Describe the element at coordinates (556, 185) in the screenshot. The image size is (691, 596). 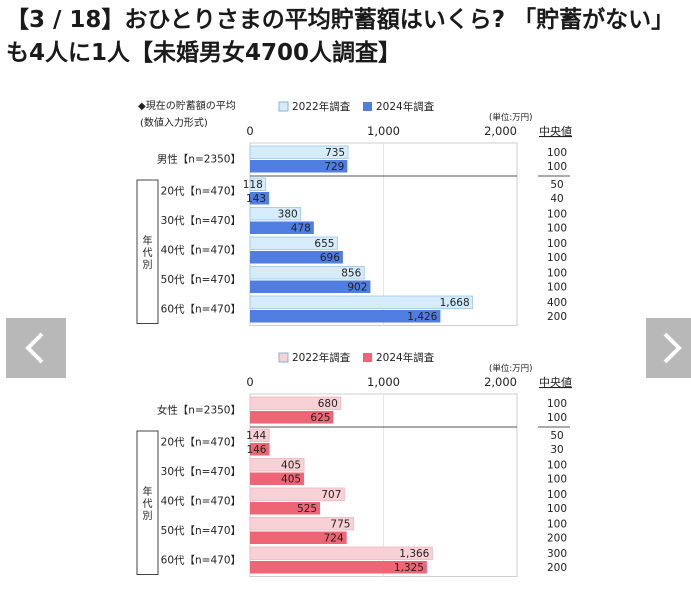
I see `chart1-median-value: 50` at that location.